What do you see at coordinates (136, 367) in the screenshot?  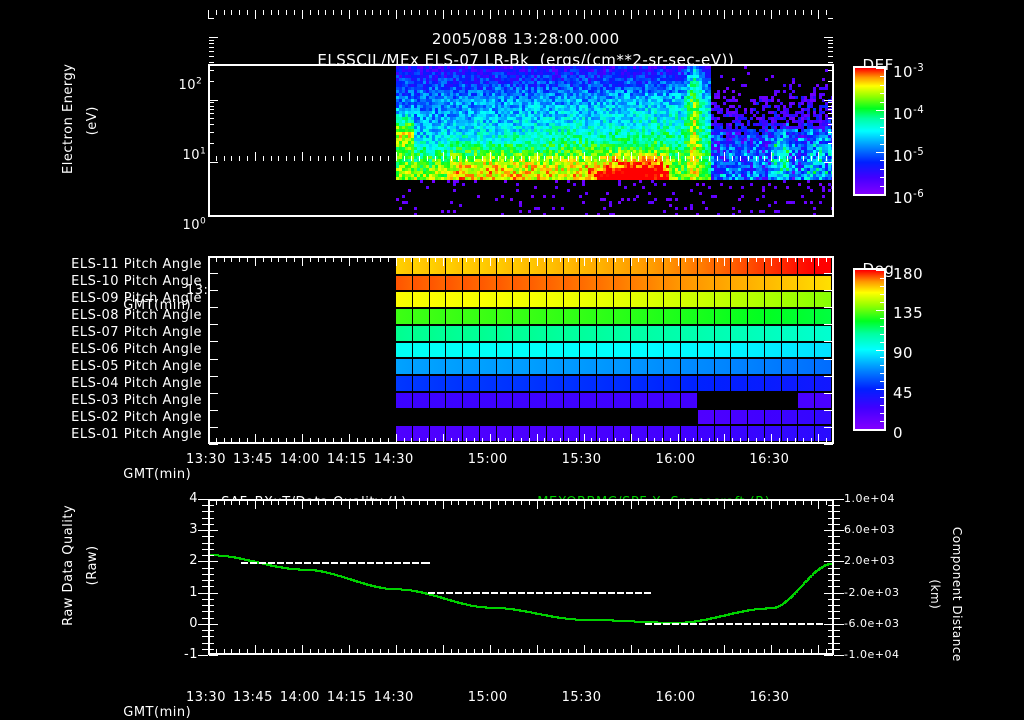 I see `pitch-angle-row-label: ELS-05 Pitch Angle` at bounding box center [136, 367].